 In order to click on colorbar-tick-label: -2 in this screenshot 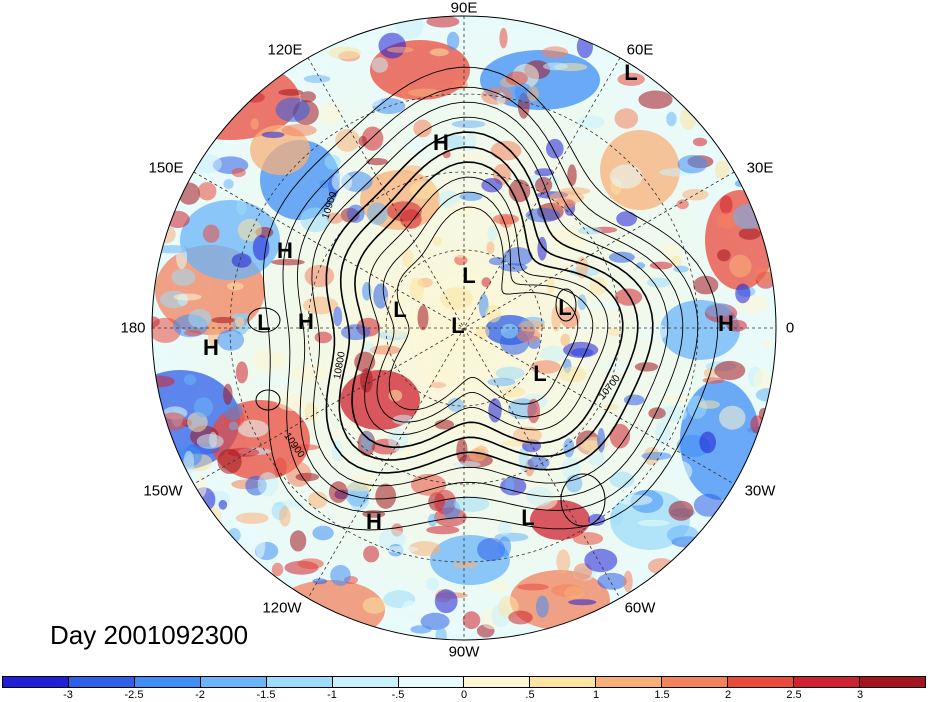, I will do `click(200, 695)`.